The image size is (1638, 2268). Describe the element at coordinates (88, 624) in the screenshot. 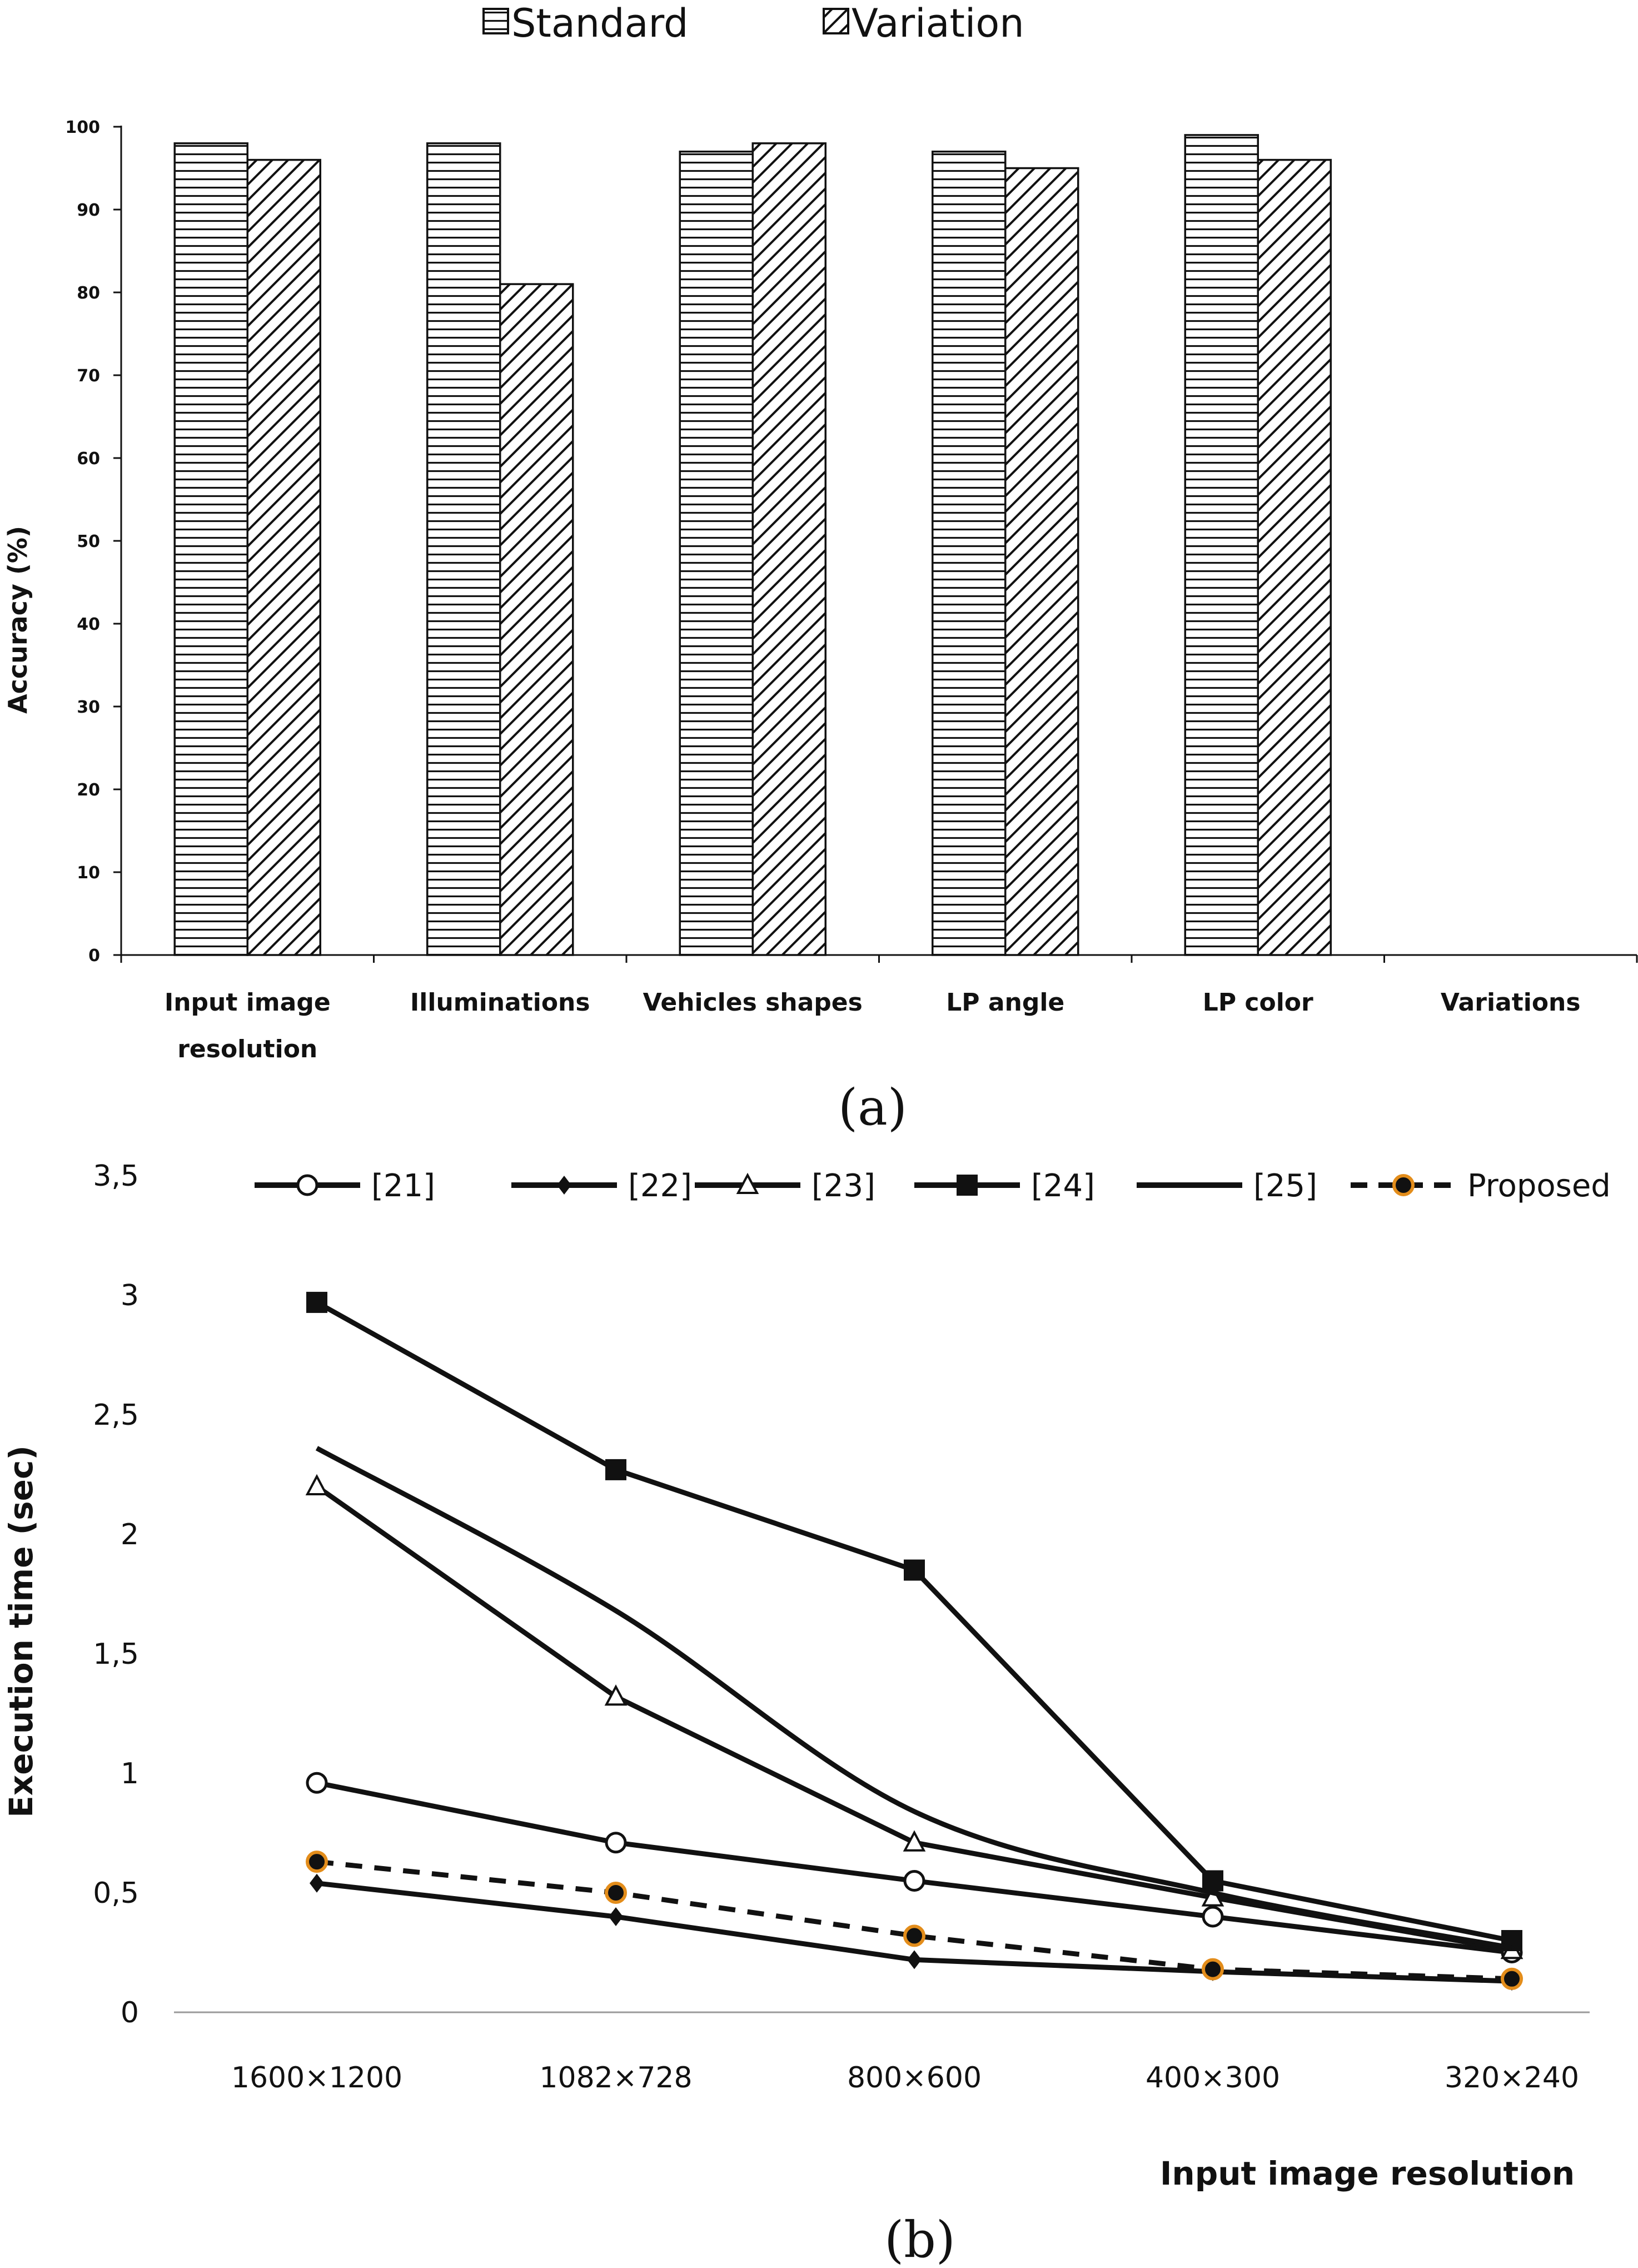

I see `bar-y-tick-label: 40` at that location.